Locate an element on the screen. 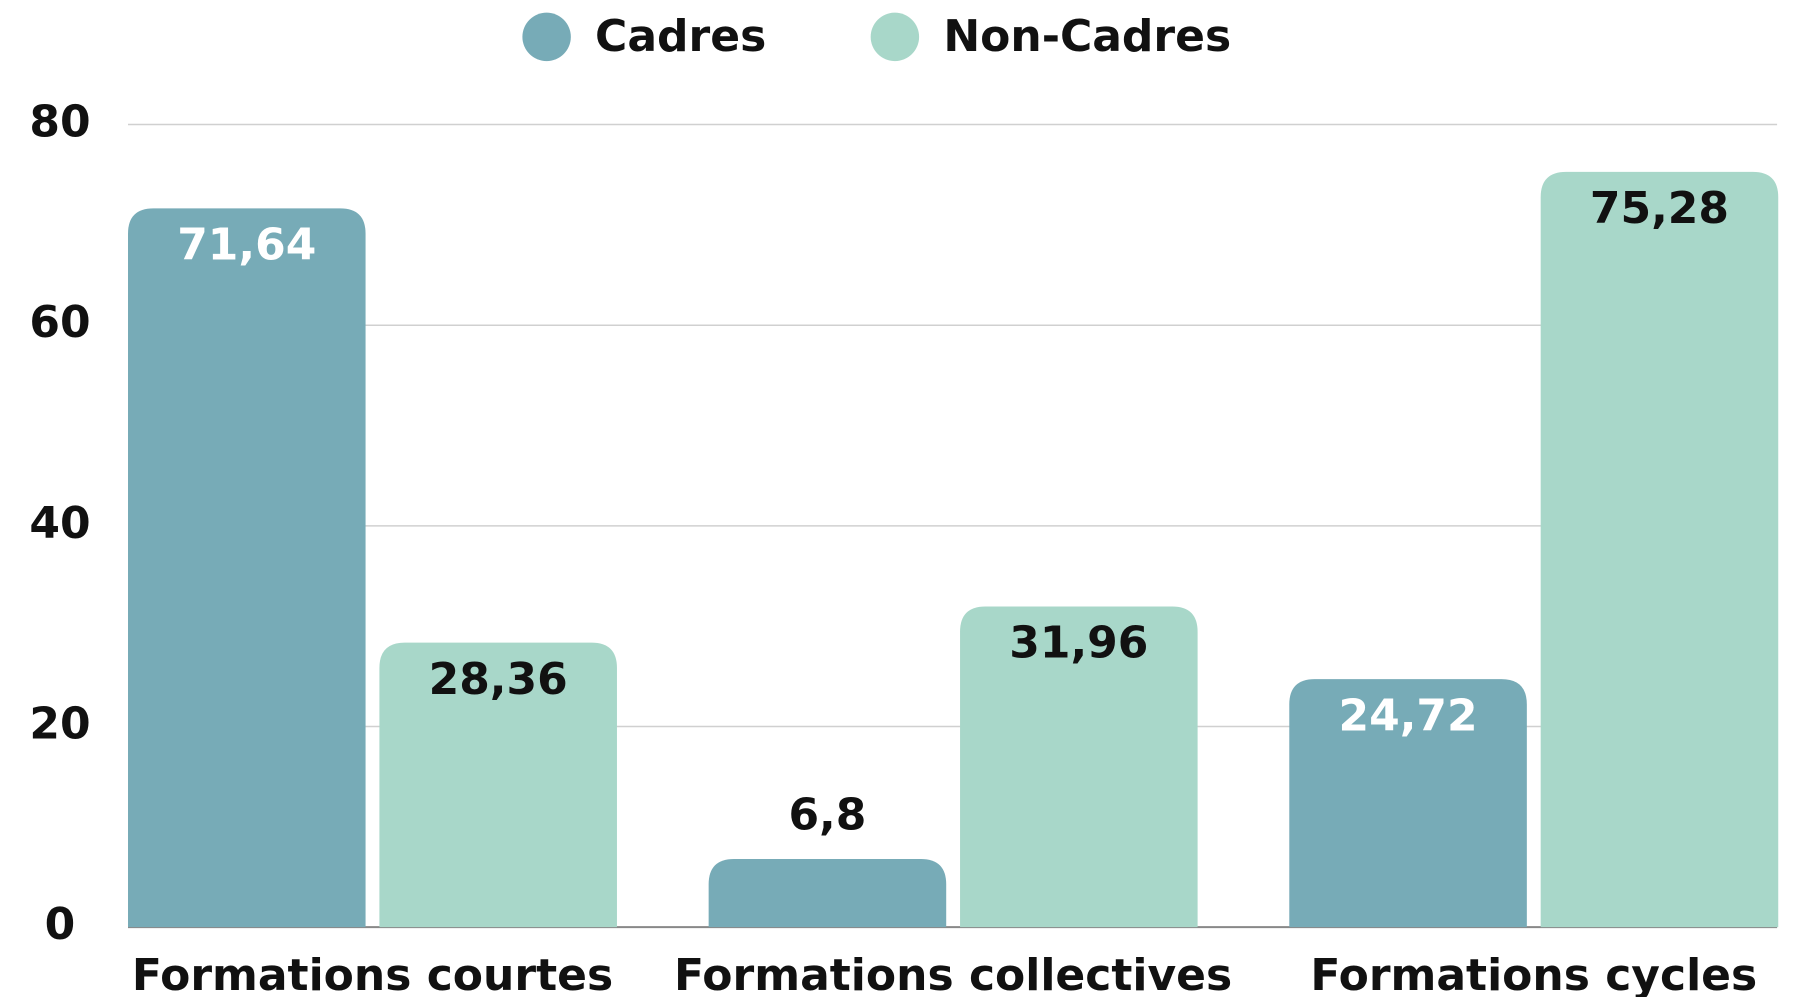  y-tick-label: 60 is located at coordinates (59, 322).